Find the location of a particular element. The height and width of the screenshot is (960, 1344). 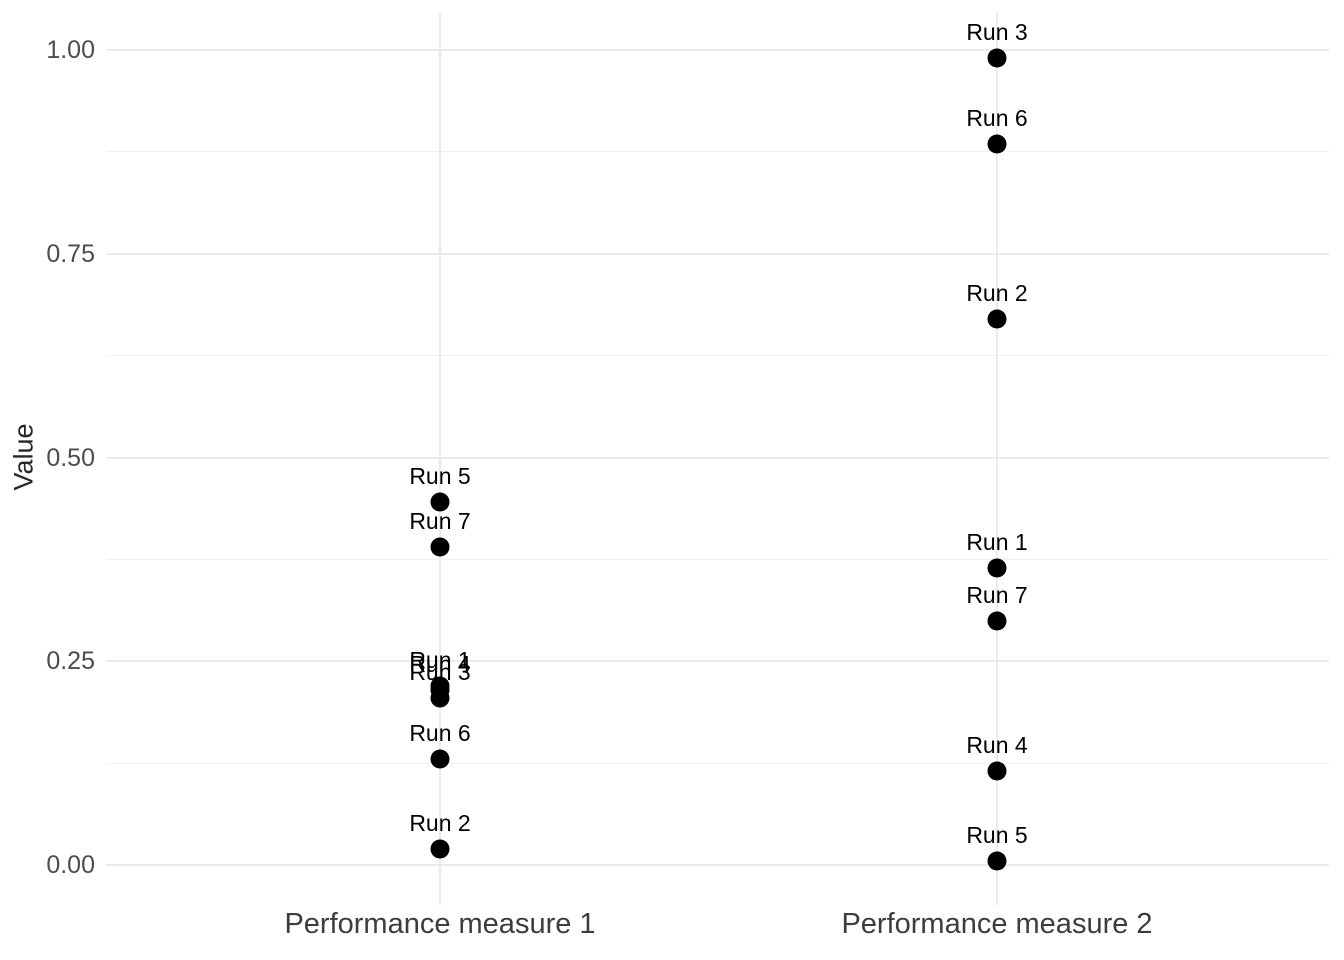

y-tick-label: 0.50 is located at coordinates (70, 457).